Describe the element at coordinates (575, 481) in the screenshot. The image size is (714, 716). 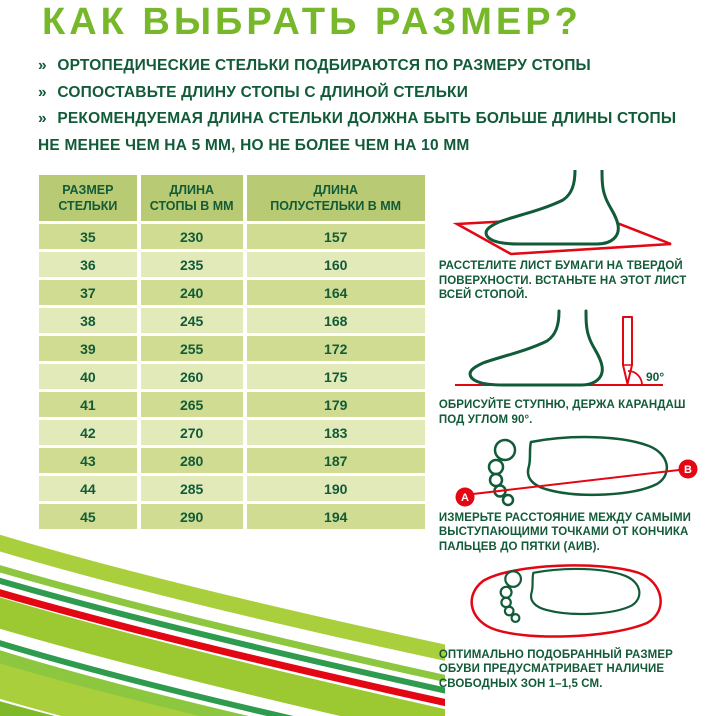
I see `measure-line` at that location.